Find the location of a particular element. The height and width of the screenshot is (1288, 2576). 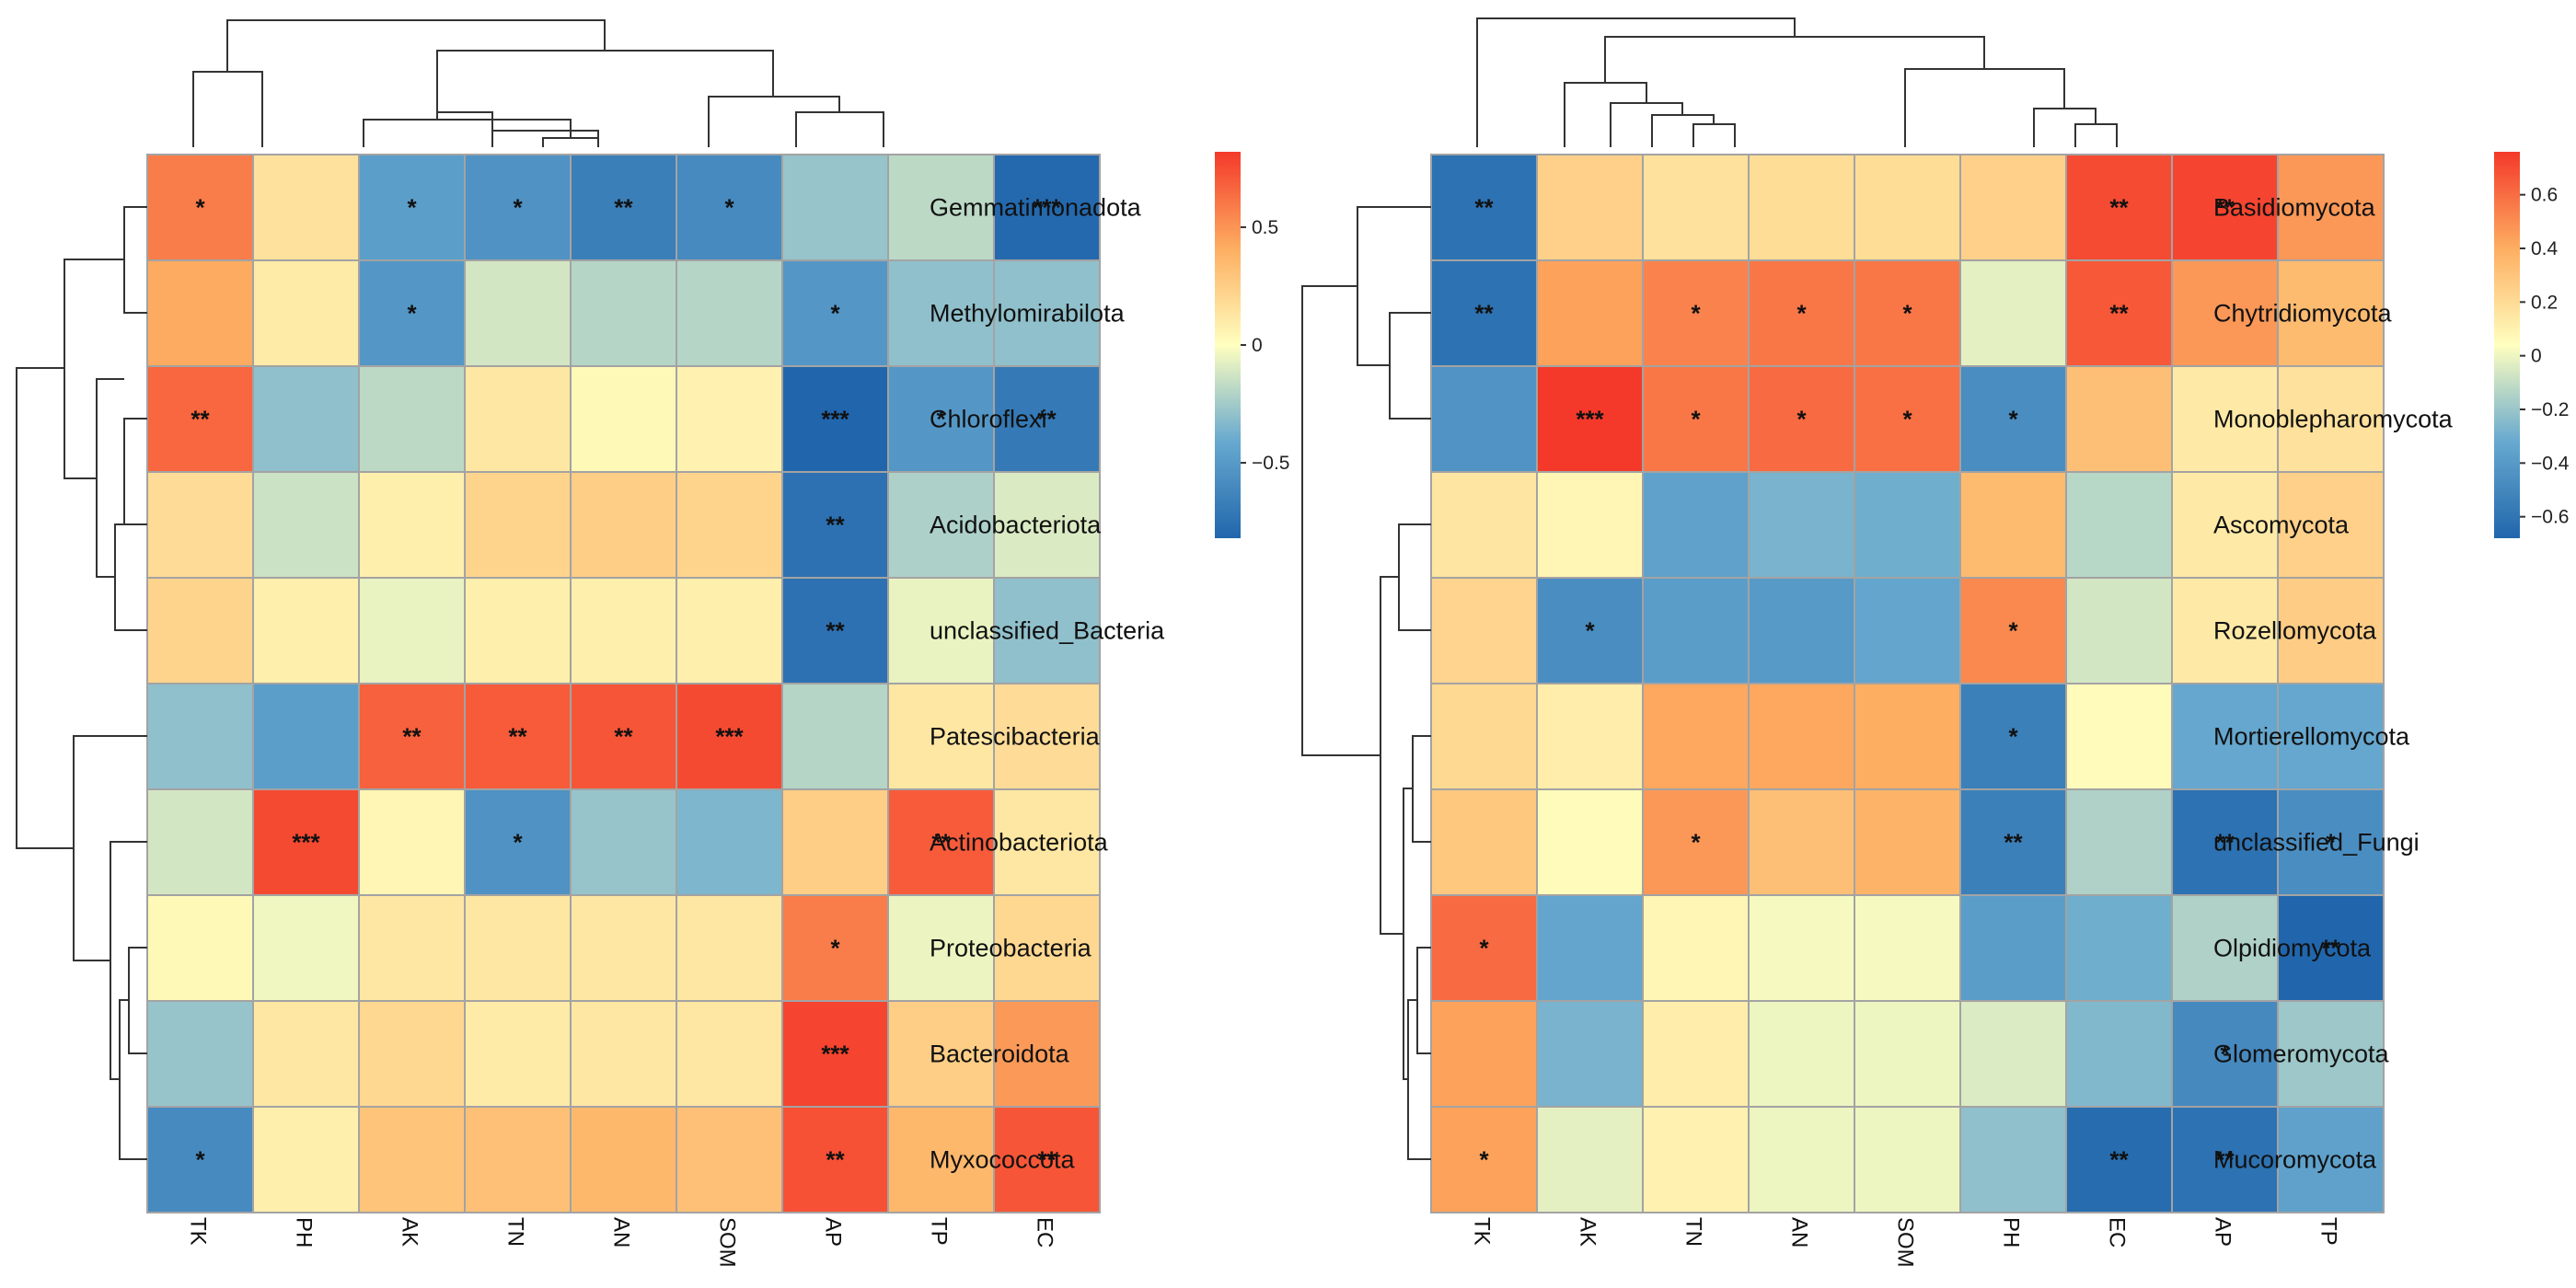

bacteria-column-labels: TK PH AK TN AN SOM AP TP EC is located at coordinates (621, 1242).